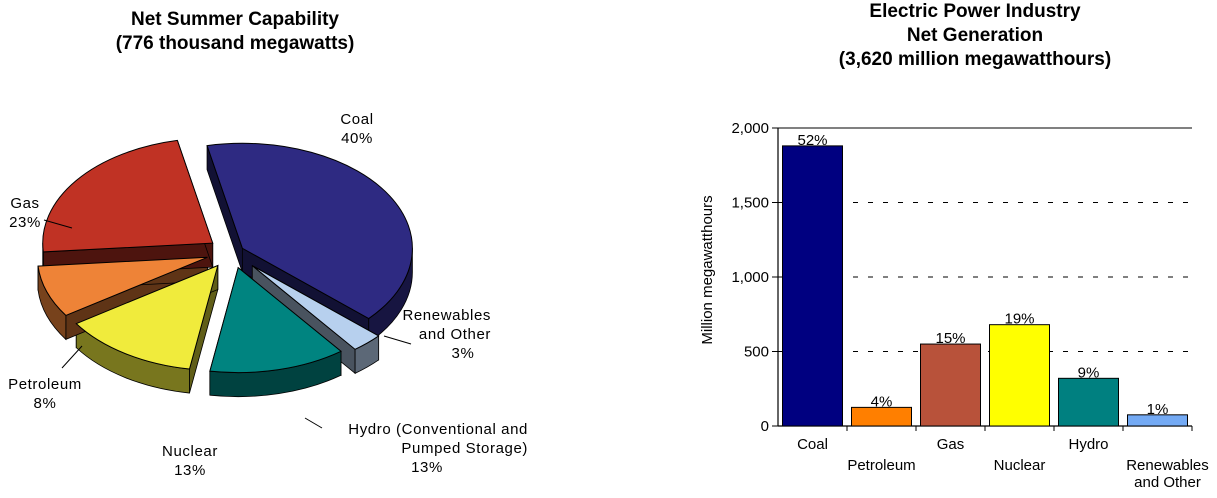  I want to click on pie-leader-petroleum, so click(72, 357).